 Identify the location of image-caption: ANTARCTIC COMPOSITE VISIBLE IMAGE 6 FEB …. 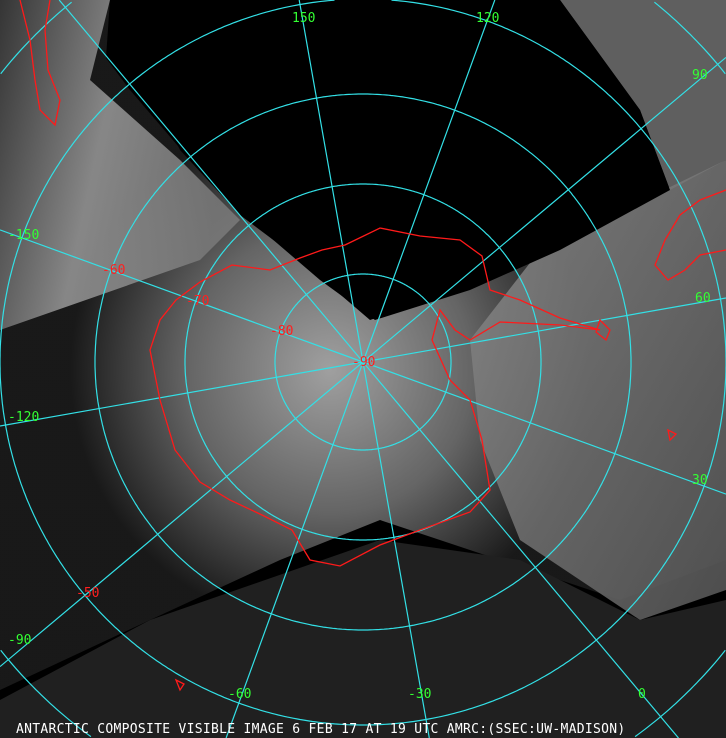
(321, 729).